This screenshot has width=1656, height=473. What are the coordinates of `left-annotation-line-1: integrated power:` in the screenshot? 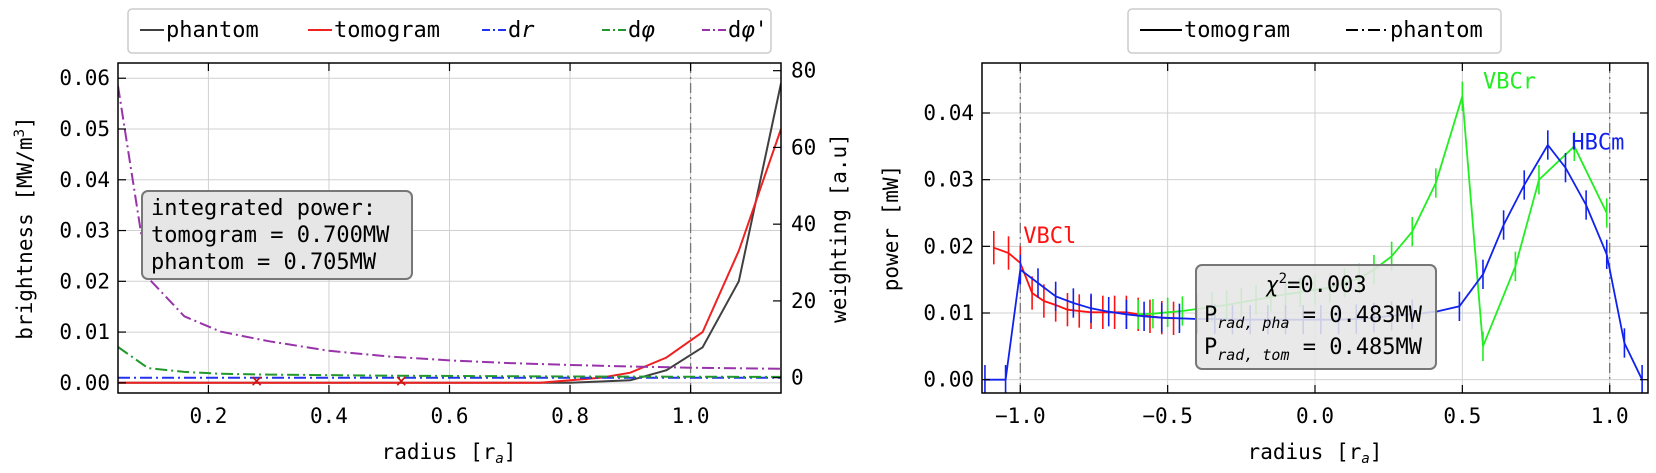 It's located at (263, 208).